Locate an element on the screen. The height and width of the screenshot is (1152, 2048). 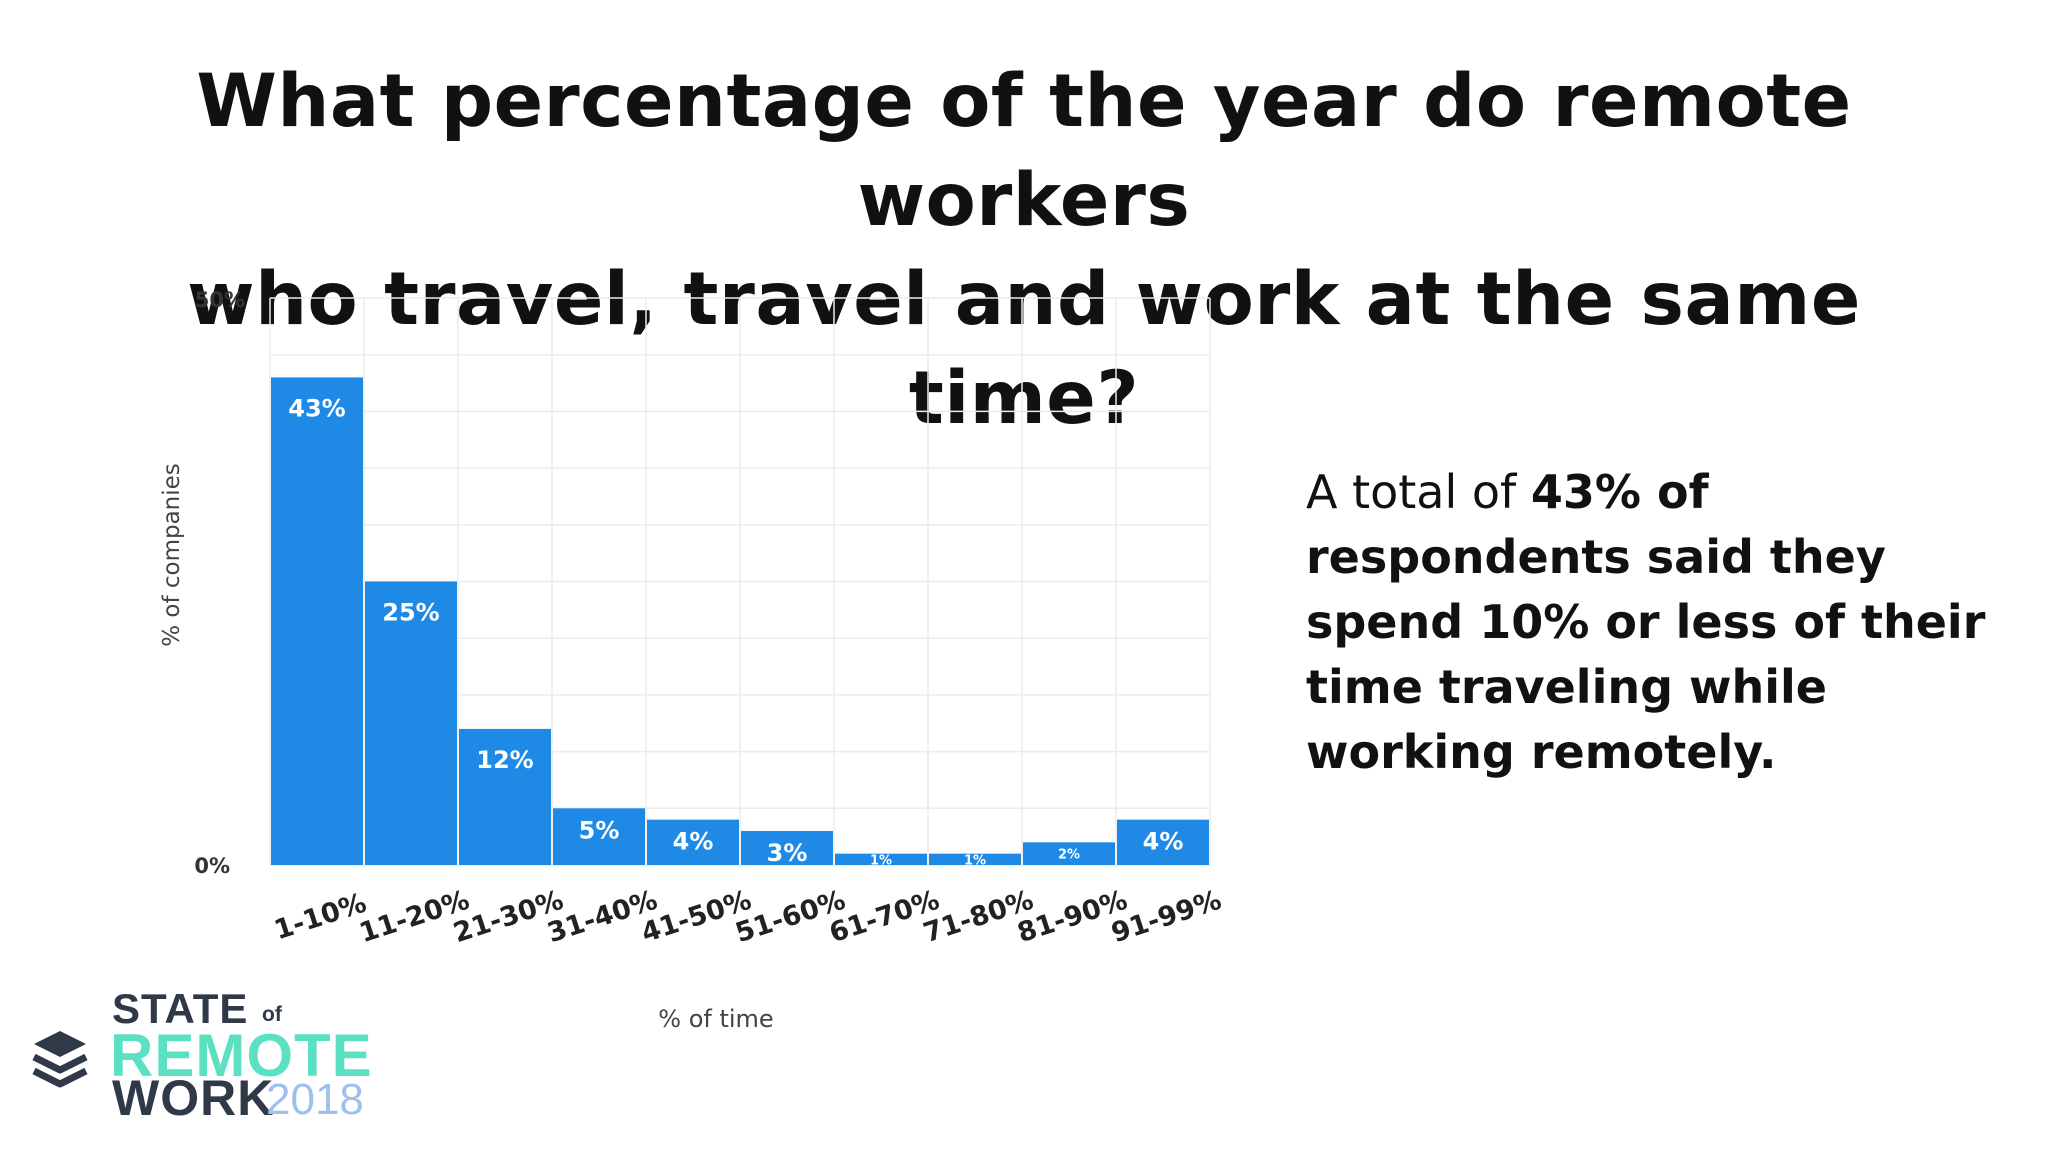
data-label: 12% is located at coordinates (504, 760).